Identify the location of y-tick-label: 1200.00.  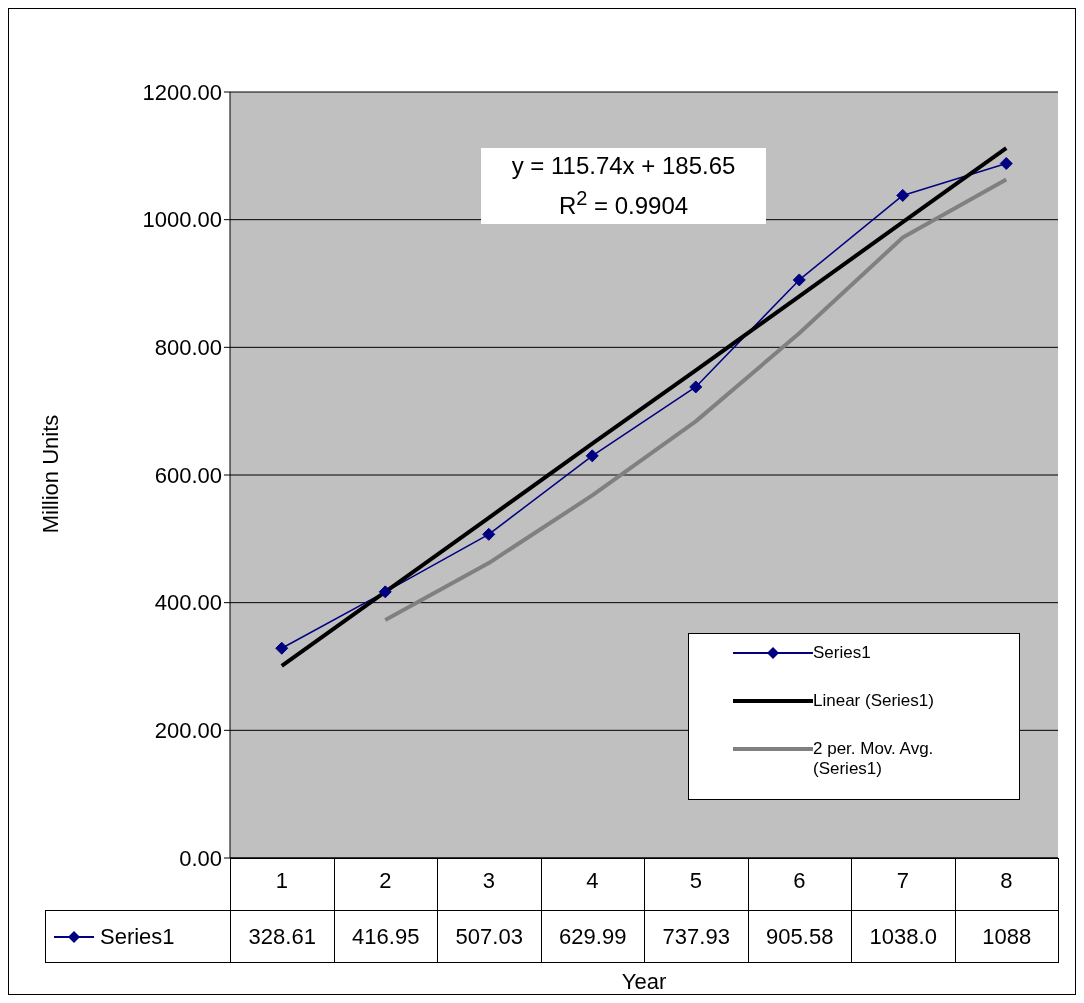
(182, 92).